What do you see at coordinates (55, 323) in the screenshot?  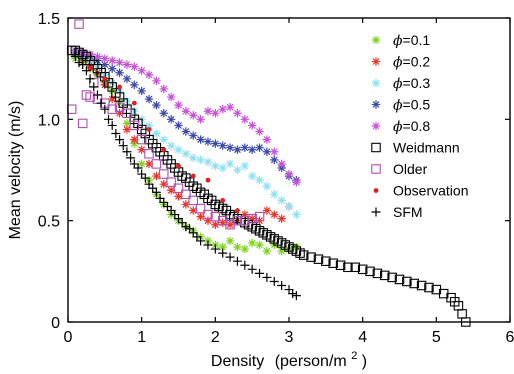 I see `y-tick-label: 0` at bounding box center [55, 323].